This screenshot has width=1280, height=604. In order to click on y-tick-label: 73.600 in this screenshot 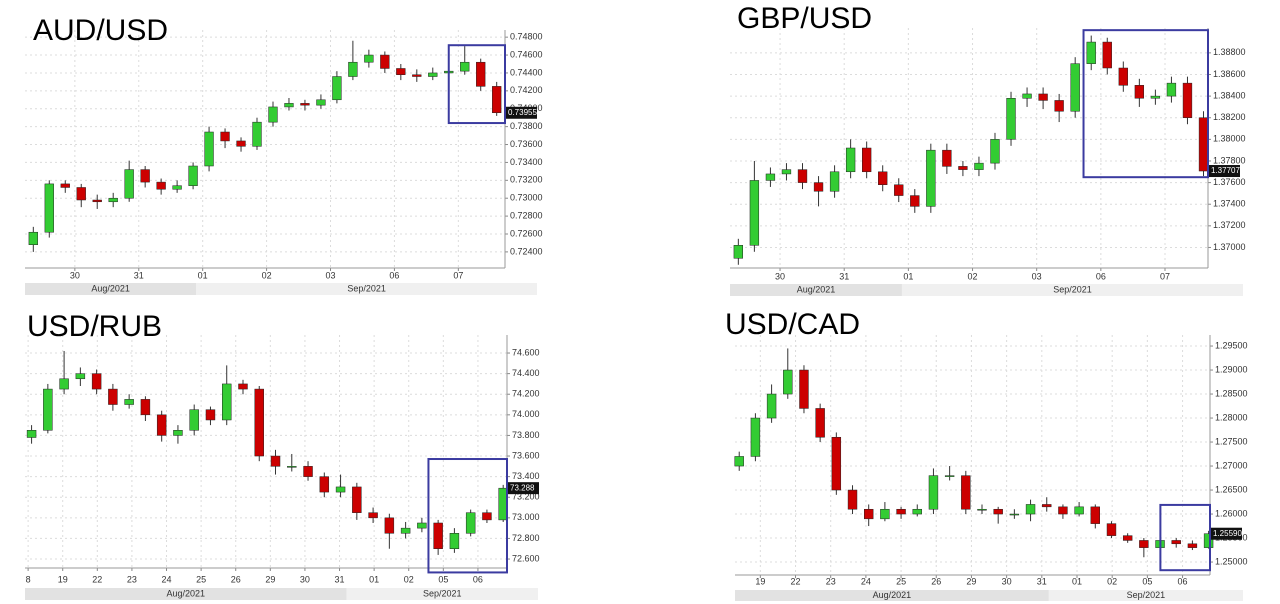, I will do `click(526, 455)`.